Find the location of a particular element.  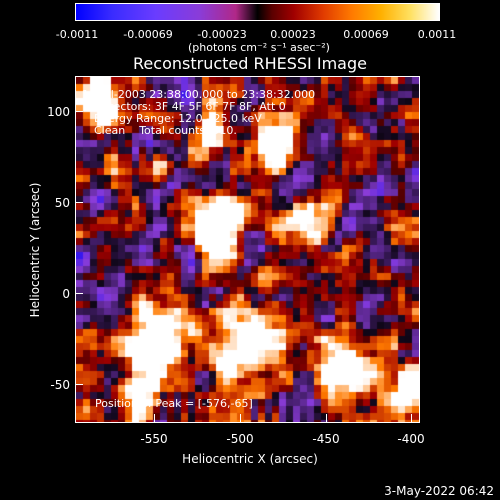

colorbar-tick: 0.00069 is located at coordinates (366, 34).